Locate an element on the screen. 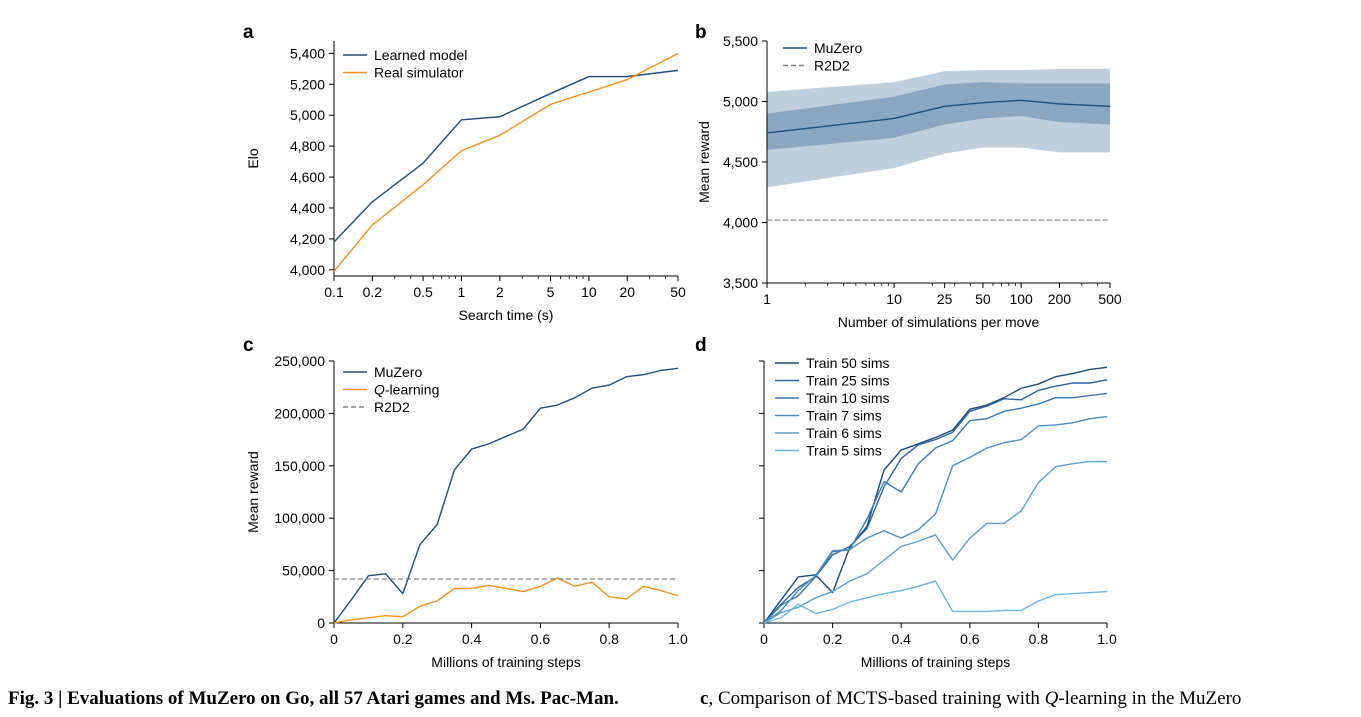  x-tick-label: 25 is located at coordinates (945, 299).